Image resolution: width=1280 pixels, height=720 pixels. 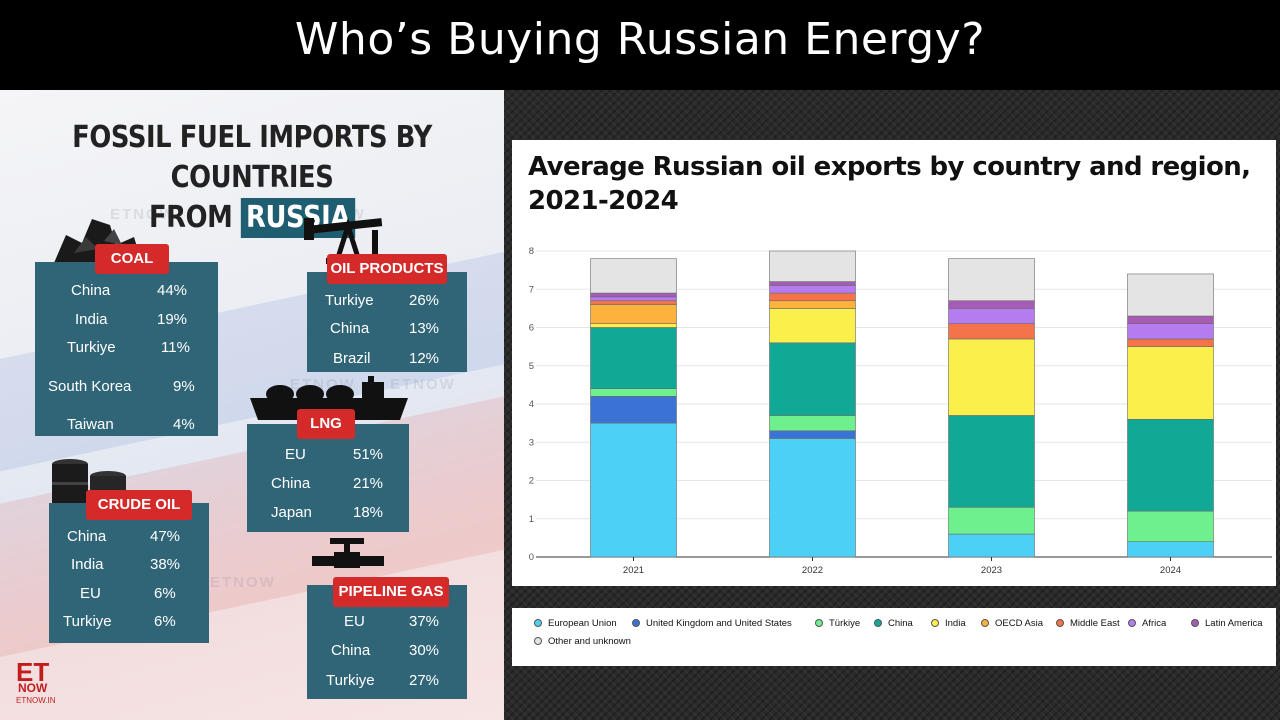 What do you see at coordinates (531, 251) in the screenshot?
I see `y-tick-label: 8` at bounding box center [531, 251].